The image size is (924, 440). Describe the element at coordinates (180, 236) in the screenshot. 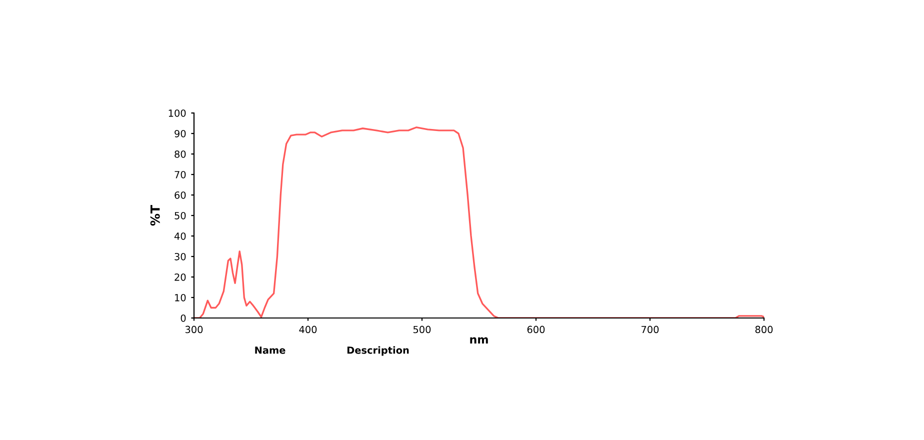

I see `y-tick-label: 40` at that location.